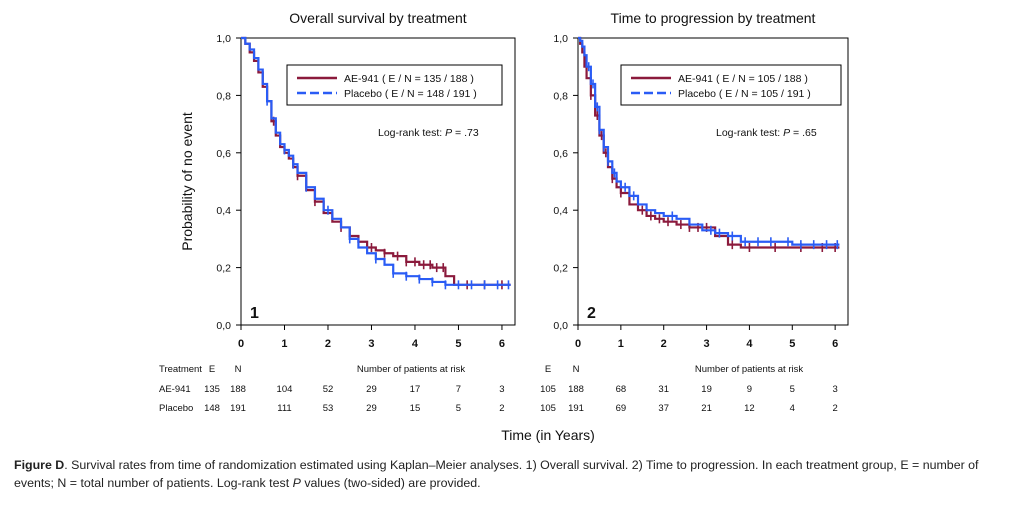  Describe the element at coordinates (621, 408) in the screenshot. I see `risk-cell: 69` at that location.